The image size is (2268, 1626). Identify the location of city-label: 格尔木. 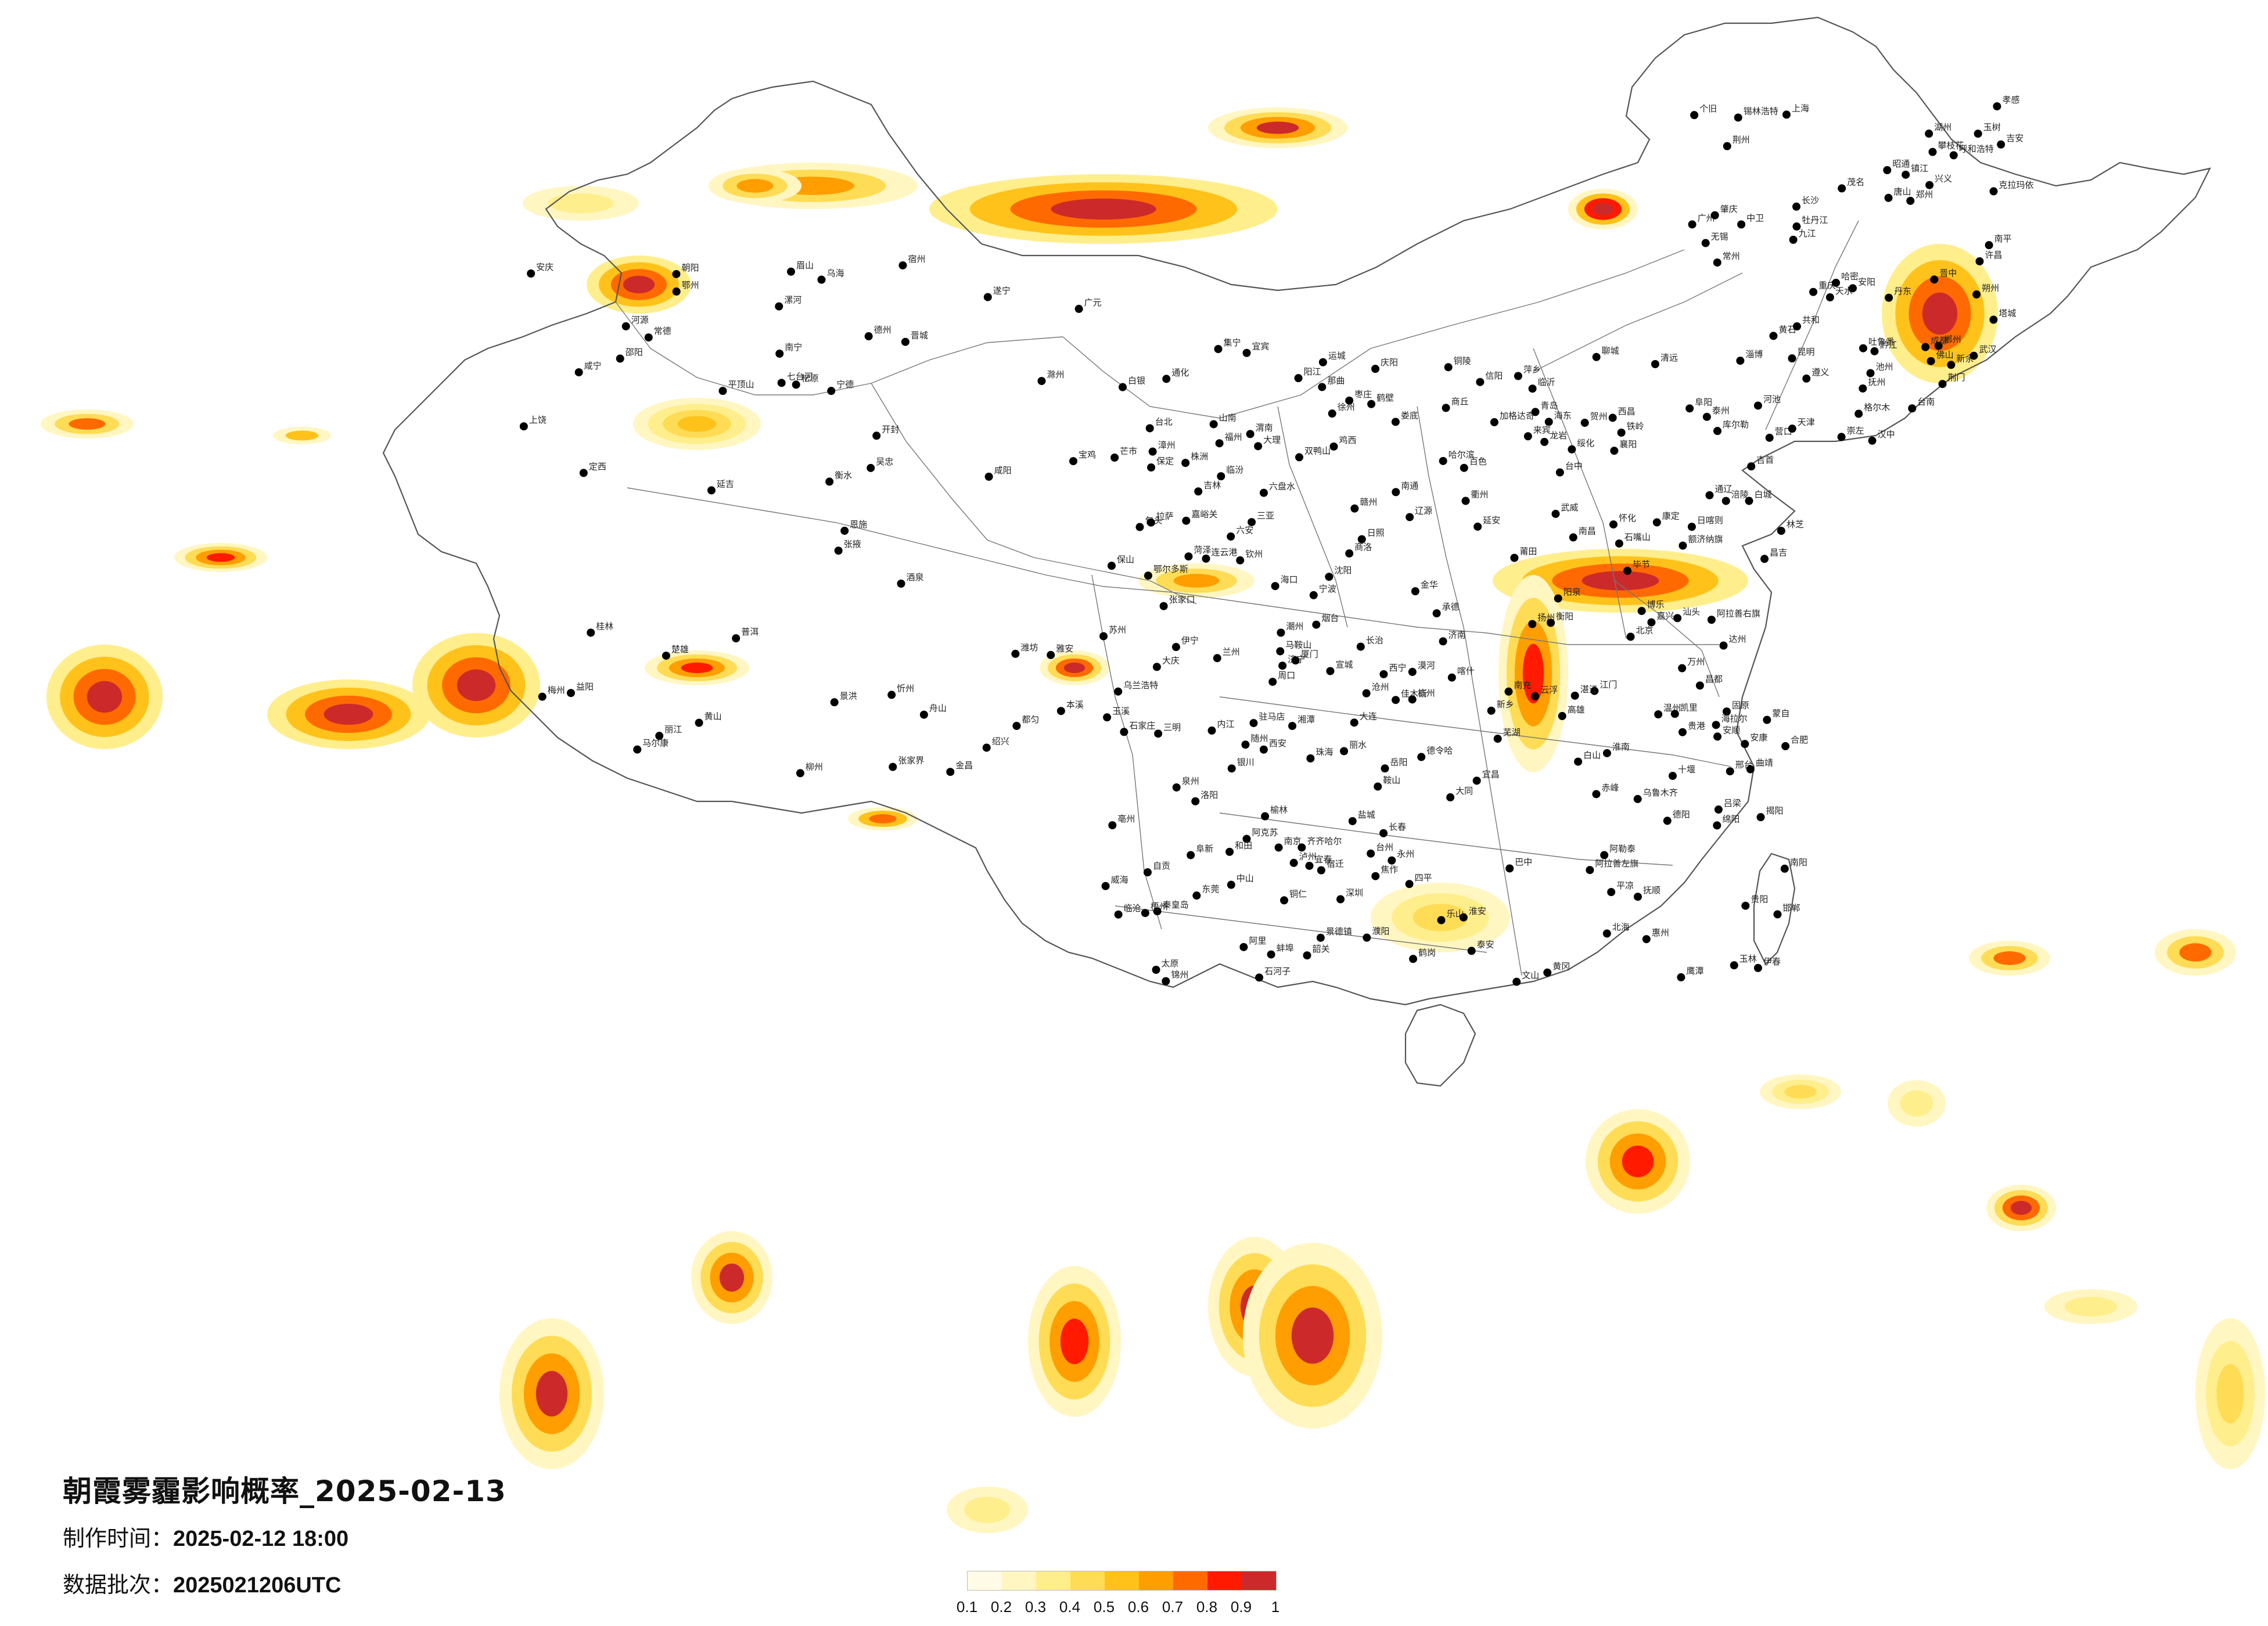
(1877, 408).